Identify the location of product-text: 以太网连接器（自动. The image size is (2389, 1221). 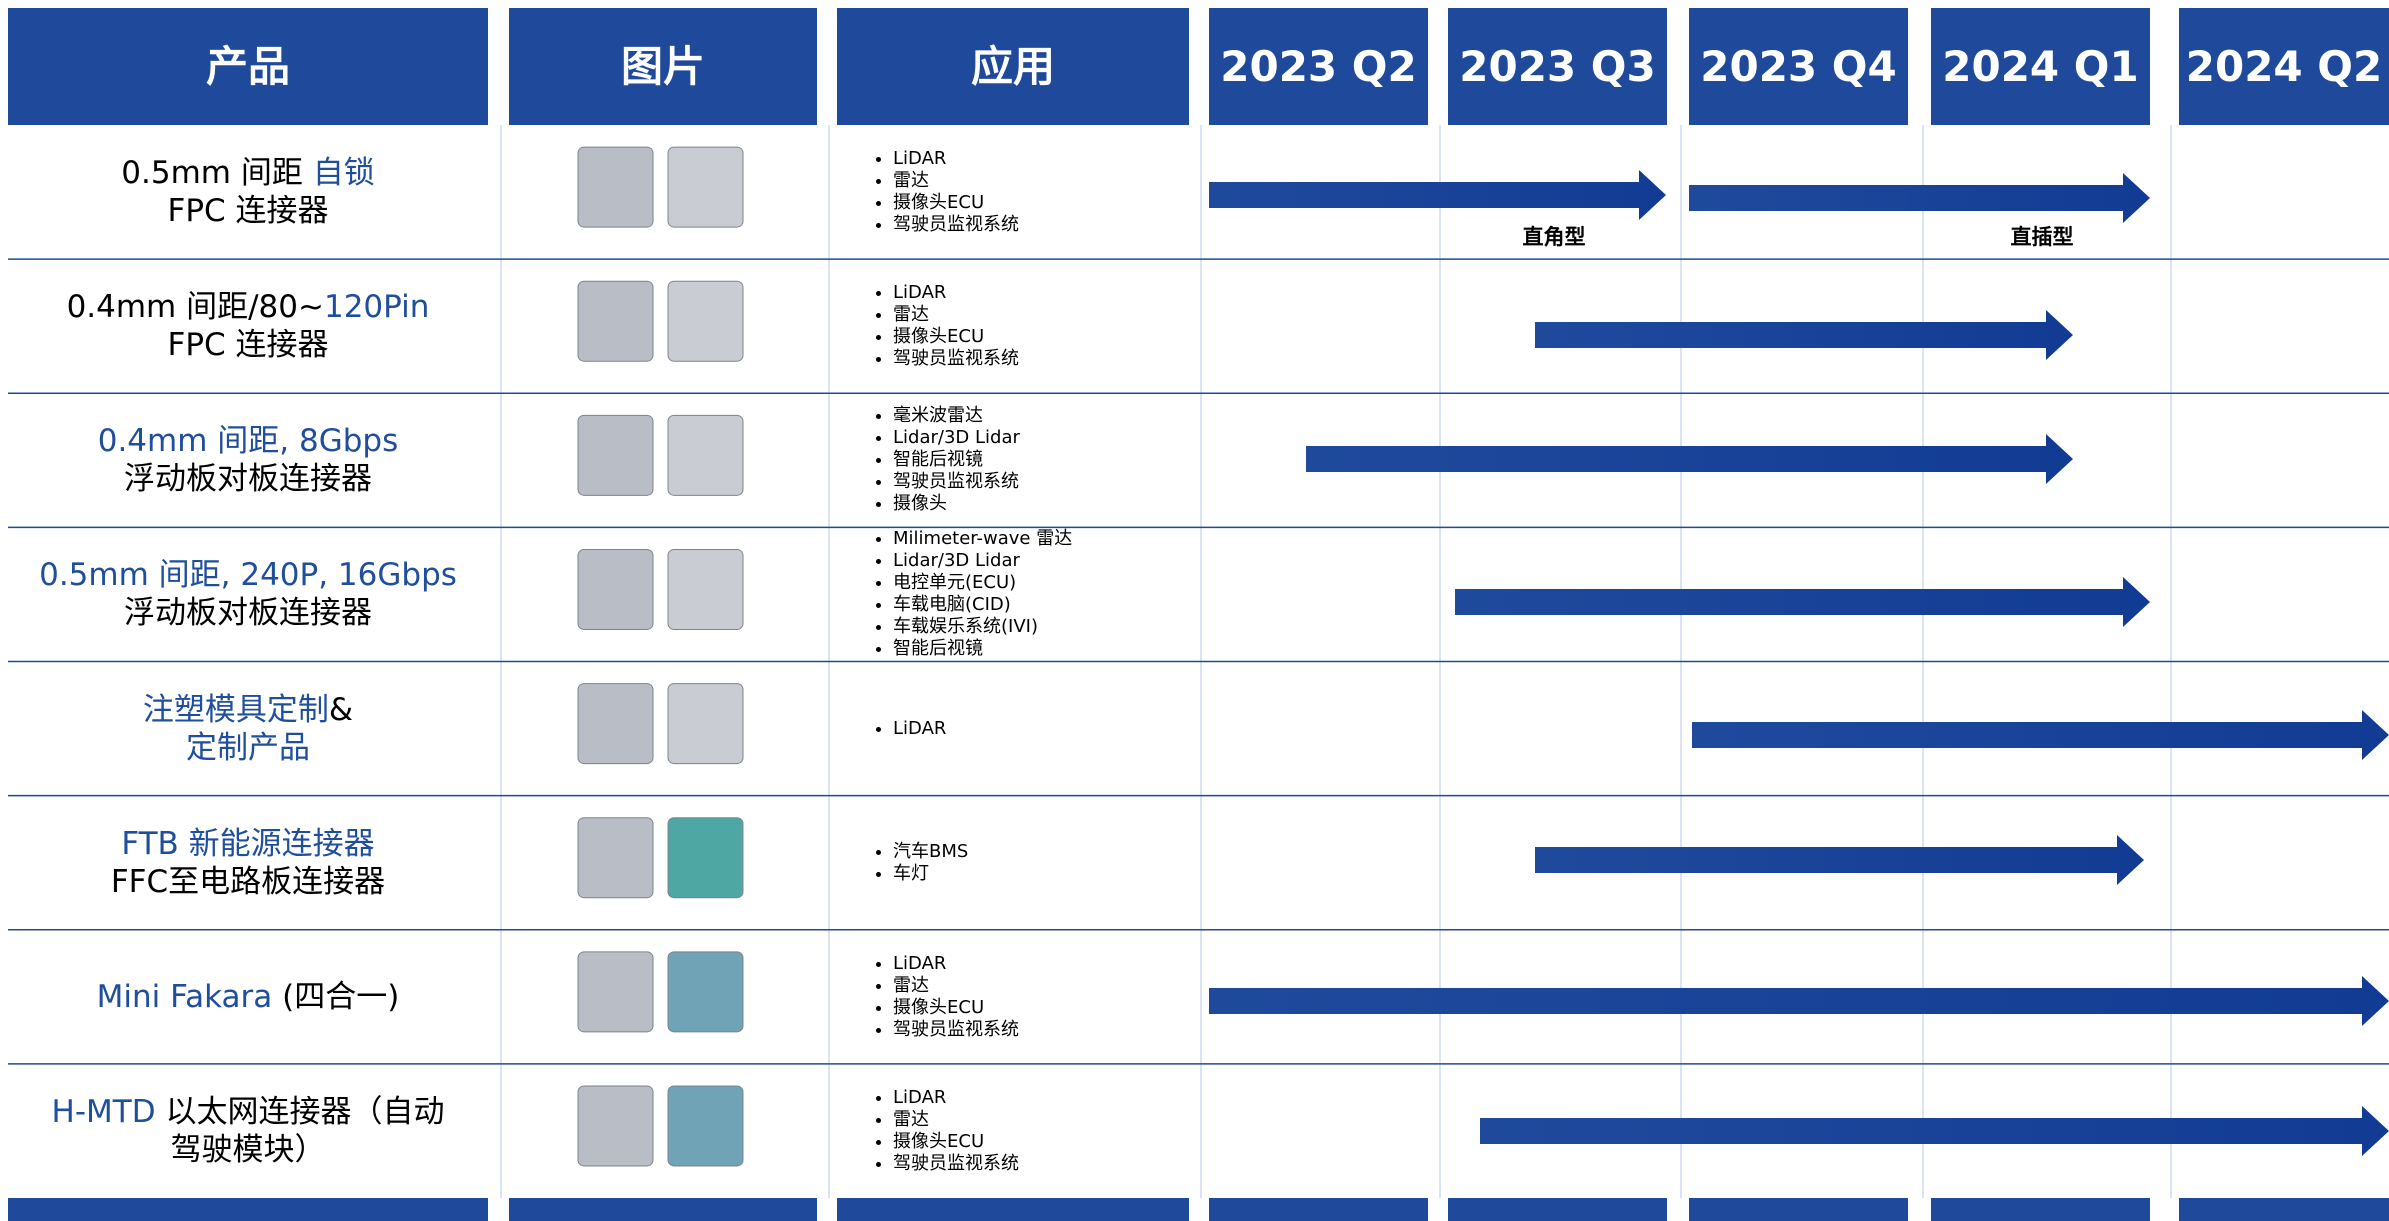
(305, 1111).